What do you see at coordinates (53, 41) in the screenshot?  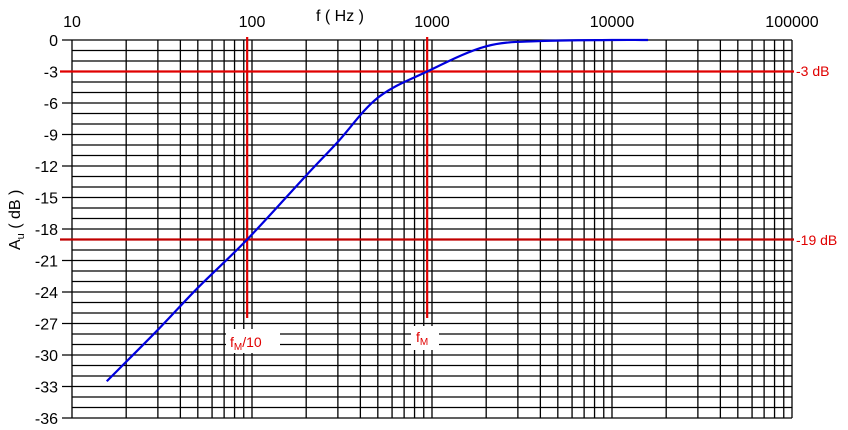 I see `y-tick-label: 0` at bounding box center [53, 41].